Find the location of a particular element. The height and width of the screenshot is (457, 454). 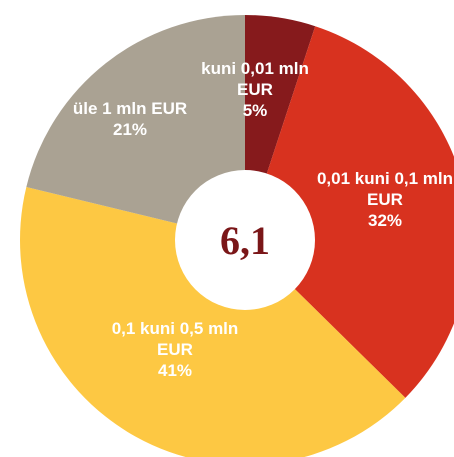

slice-label: üle 1 mln EUR 21% is located at coordinates (130, 119).